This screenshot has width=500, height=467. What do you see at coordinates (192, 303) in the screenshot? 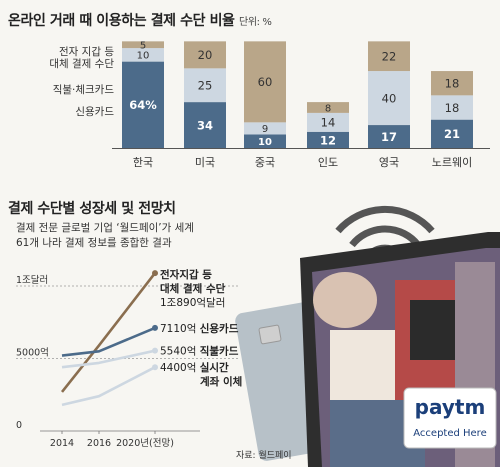
I see `svg-text: 1조890억달러` at bounding box center [192, 303].